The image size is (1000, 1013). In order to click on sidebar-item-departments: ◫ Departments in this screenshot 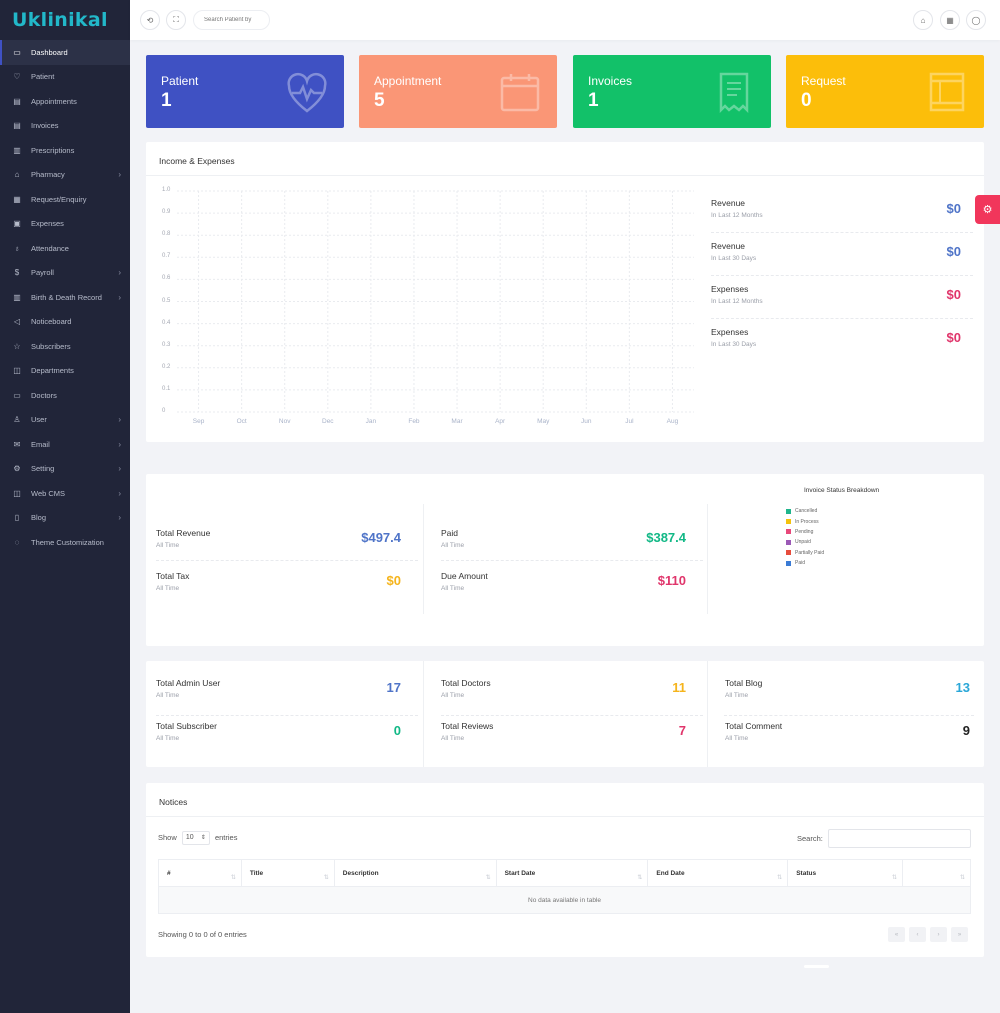, I will do `click(65, 371)`.